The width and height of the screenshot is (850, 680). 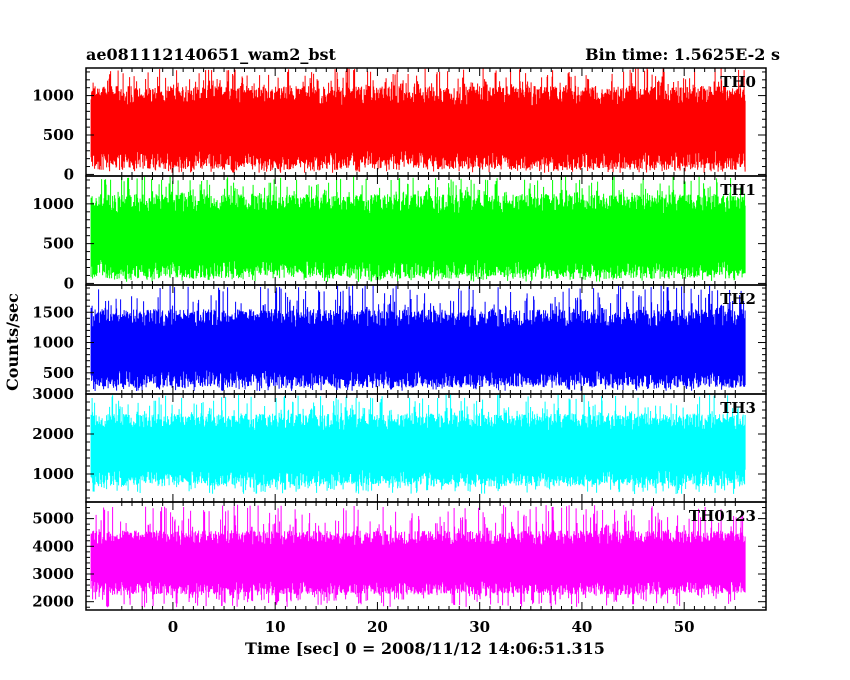 I want to click on x-tick-label: 0, so click(x=173, y=627).